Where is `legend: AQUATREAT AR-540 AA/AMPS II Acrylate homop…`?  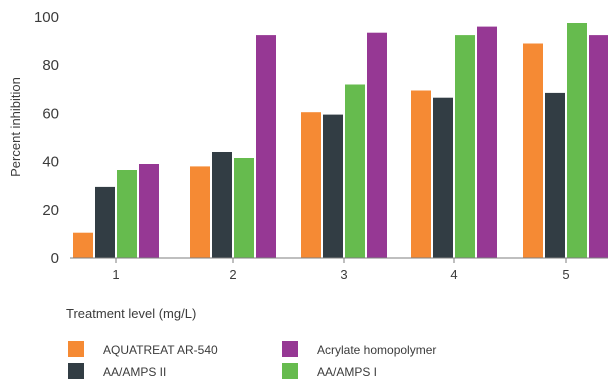
legend: AQUATREAT AR-540 AA/AMPS II Acrylate homop… is located at coordinates (252, 360).